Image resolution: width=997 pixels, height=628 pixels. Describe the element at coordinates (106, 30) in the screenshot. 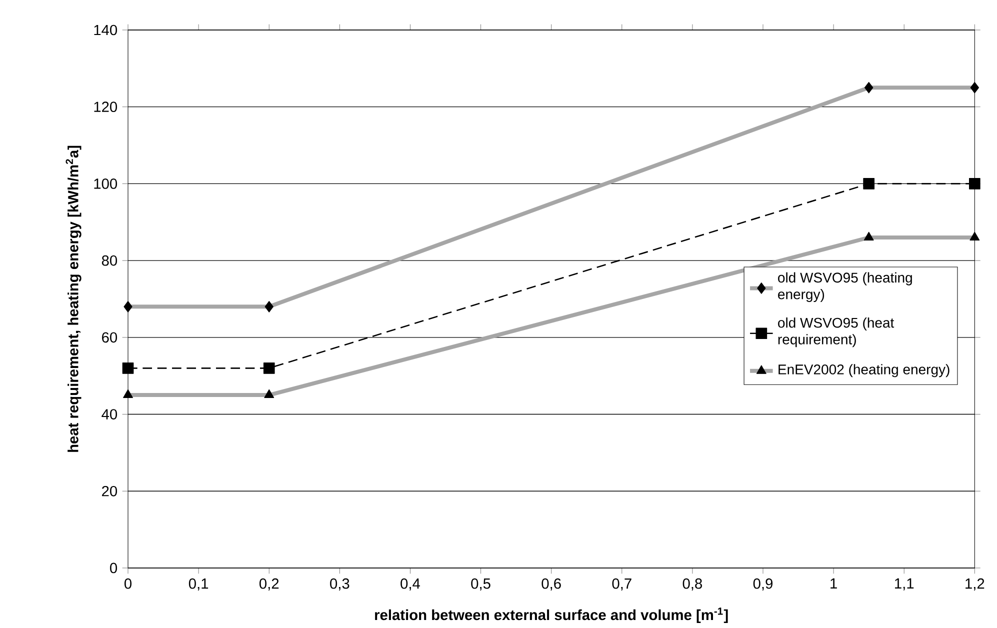

I see `y-tick-label: 140` at that location.